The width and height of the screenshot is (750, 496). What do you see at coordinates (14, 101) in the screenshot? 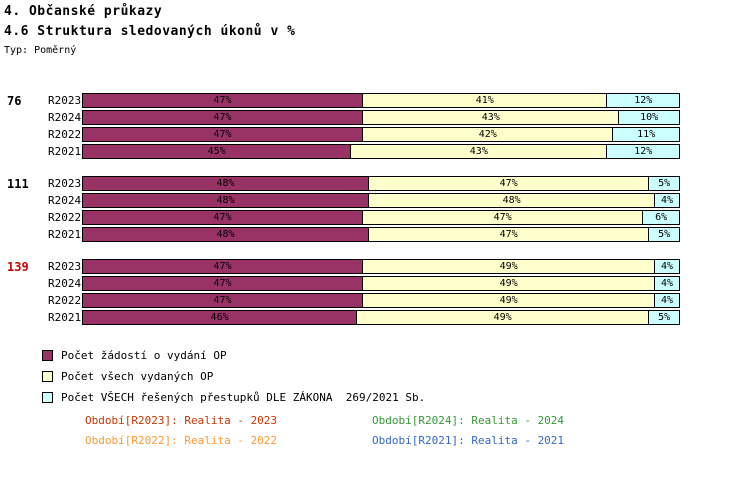
I see `group-label: 76` at bounding box center [14, 101].